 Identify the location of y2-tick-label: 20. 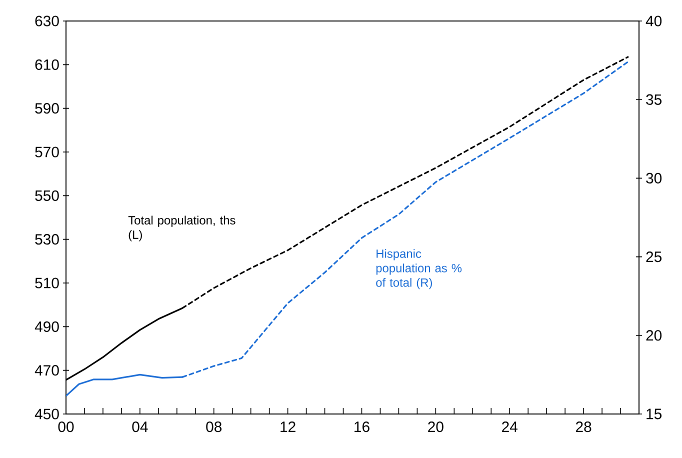
(654, 335).